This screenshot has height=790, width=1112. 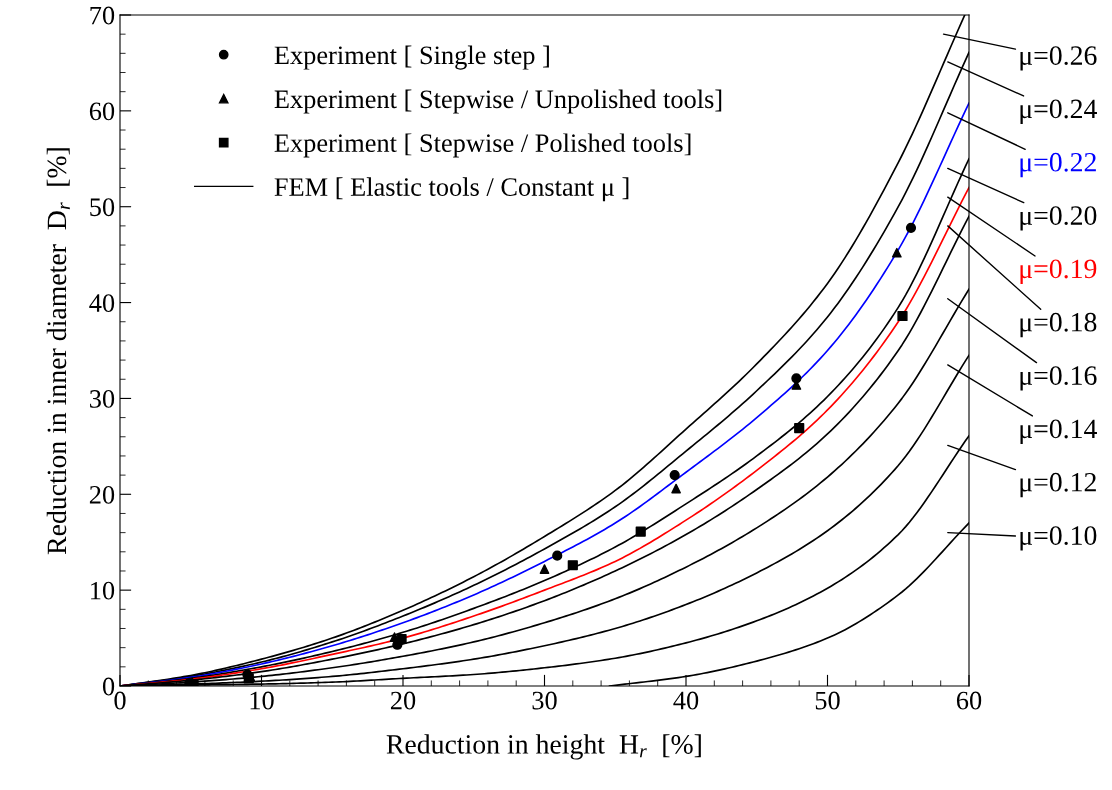 I want to click on y-tick-label: 40, so click(x=102, y=303).